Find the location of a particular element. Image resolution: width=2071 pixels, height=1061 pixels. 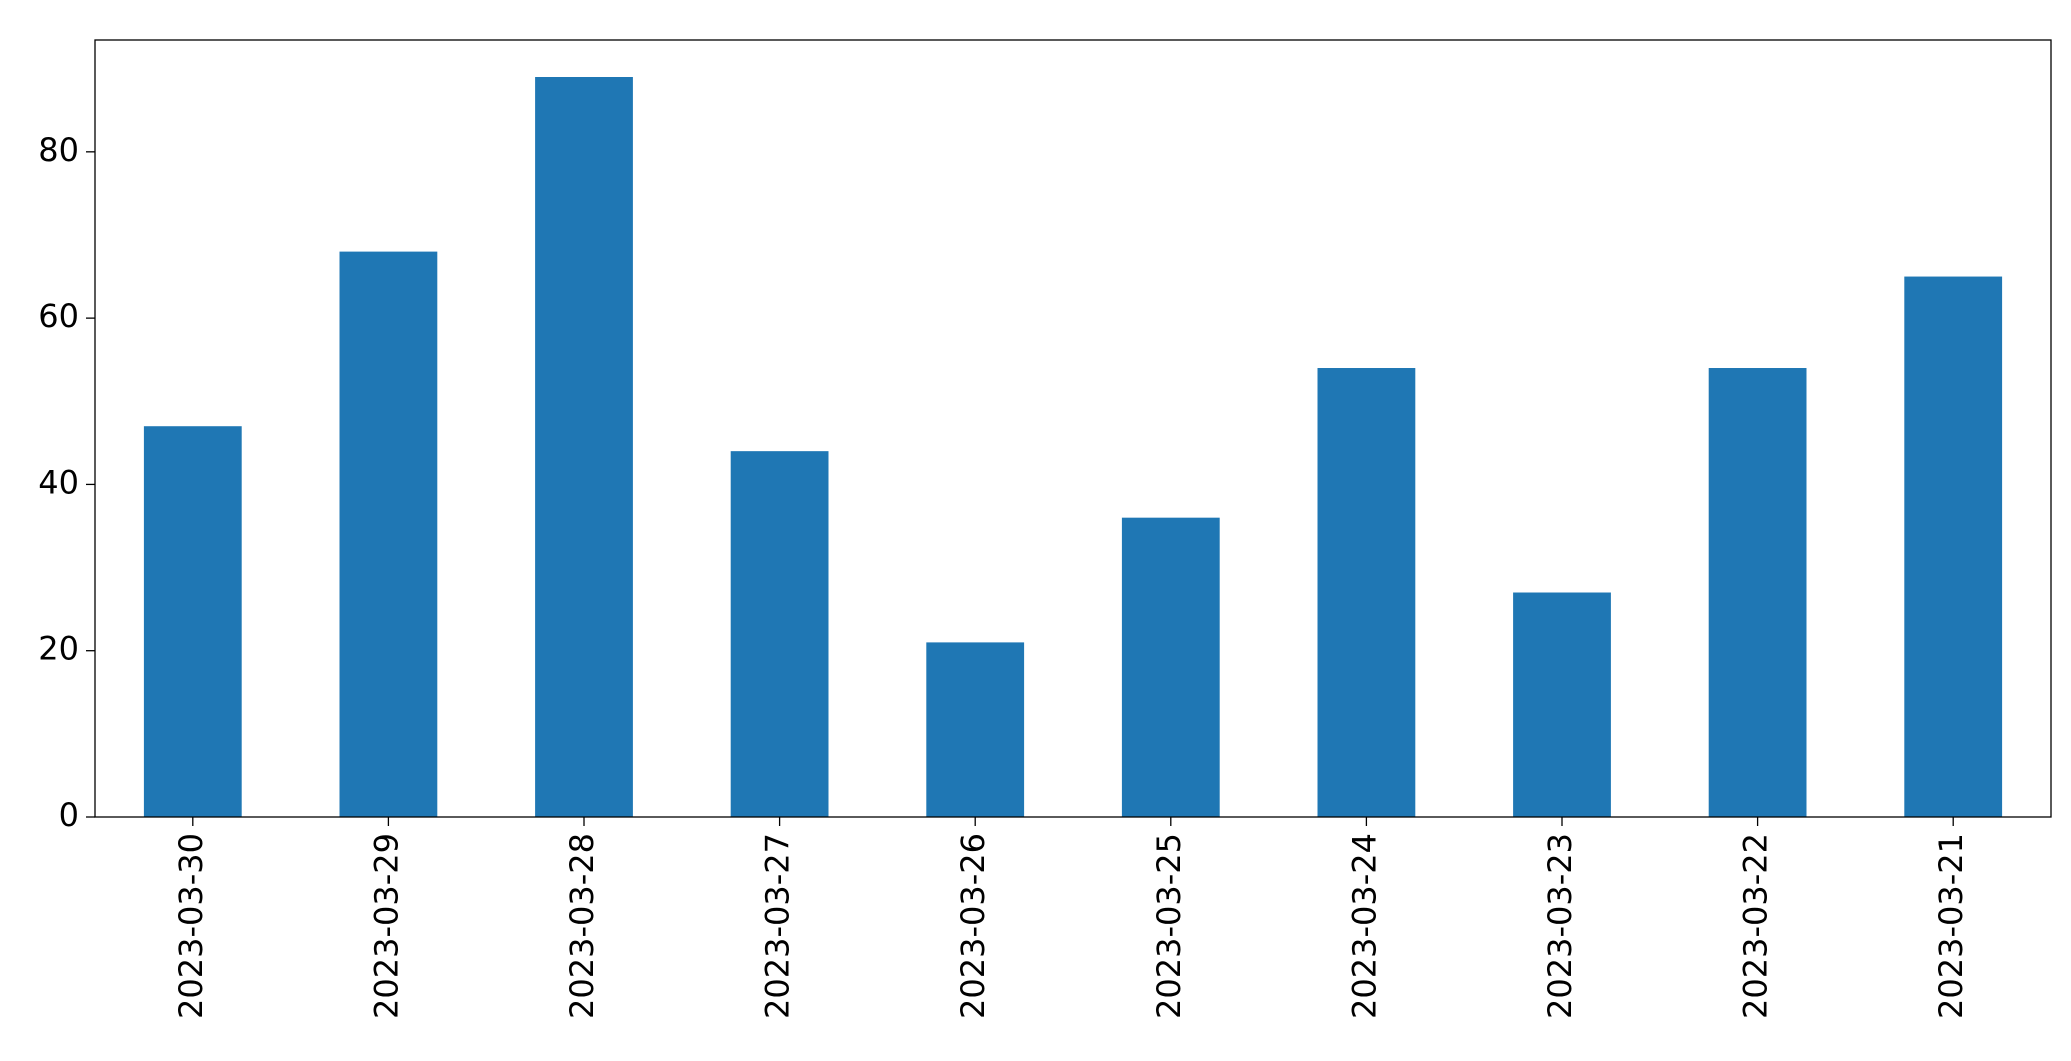

y-tick-label: 80 is located at coordinates (58, 150).